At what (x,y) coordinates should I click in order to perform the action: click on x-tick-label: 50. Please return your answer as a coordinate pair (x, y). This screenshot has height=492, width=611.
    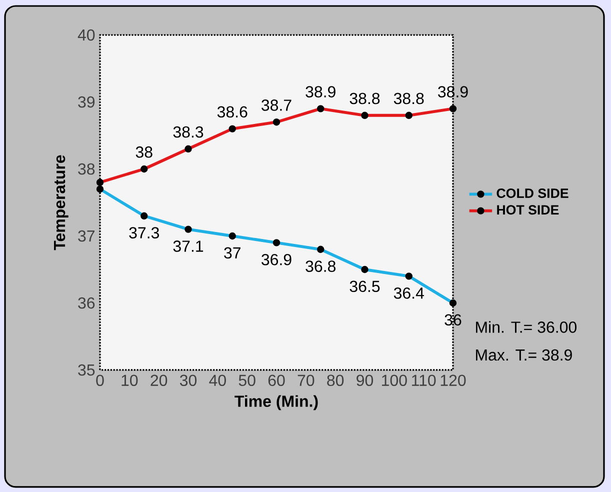
    Looking at the image, I should click on (247, 380).